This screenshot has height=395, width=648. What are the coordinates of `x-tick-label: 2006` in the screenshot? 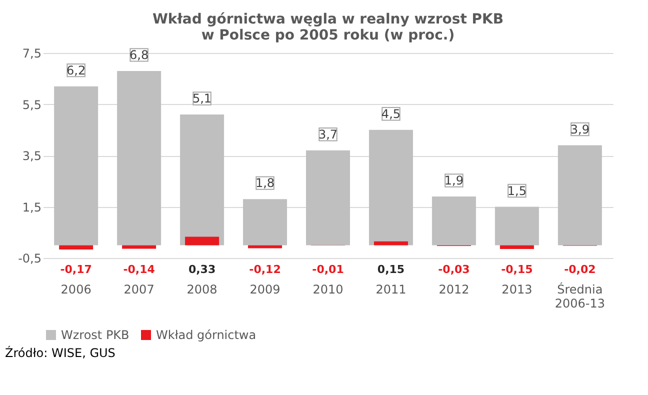 It's located at (76, 289).